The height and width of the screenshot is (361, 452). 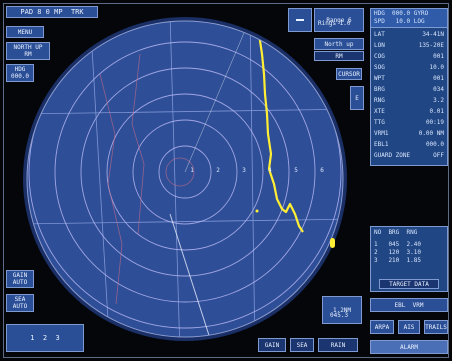 I want to click on nav-data-key: GUARD ZONE, so click(x=392, y=155).